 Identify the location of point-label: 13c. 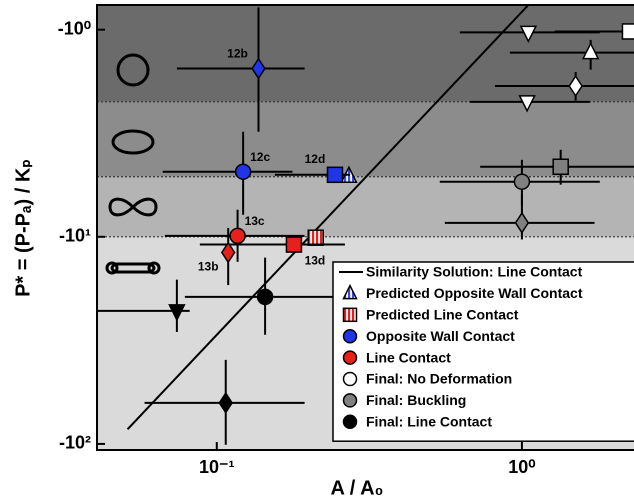
(255, 221).